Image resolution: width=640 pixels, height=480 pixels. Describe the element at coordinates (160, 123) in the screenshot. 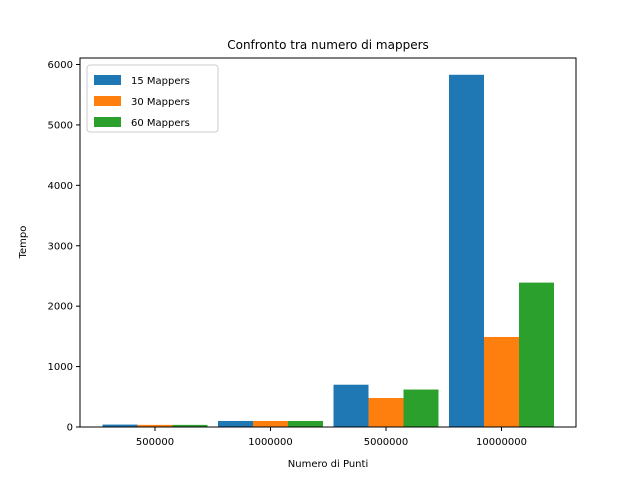

I see `legend-label: 60 Mappers` at that location.